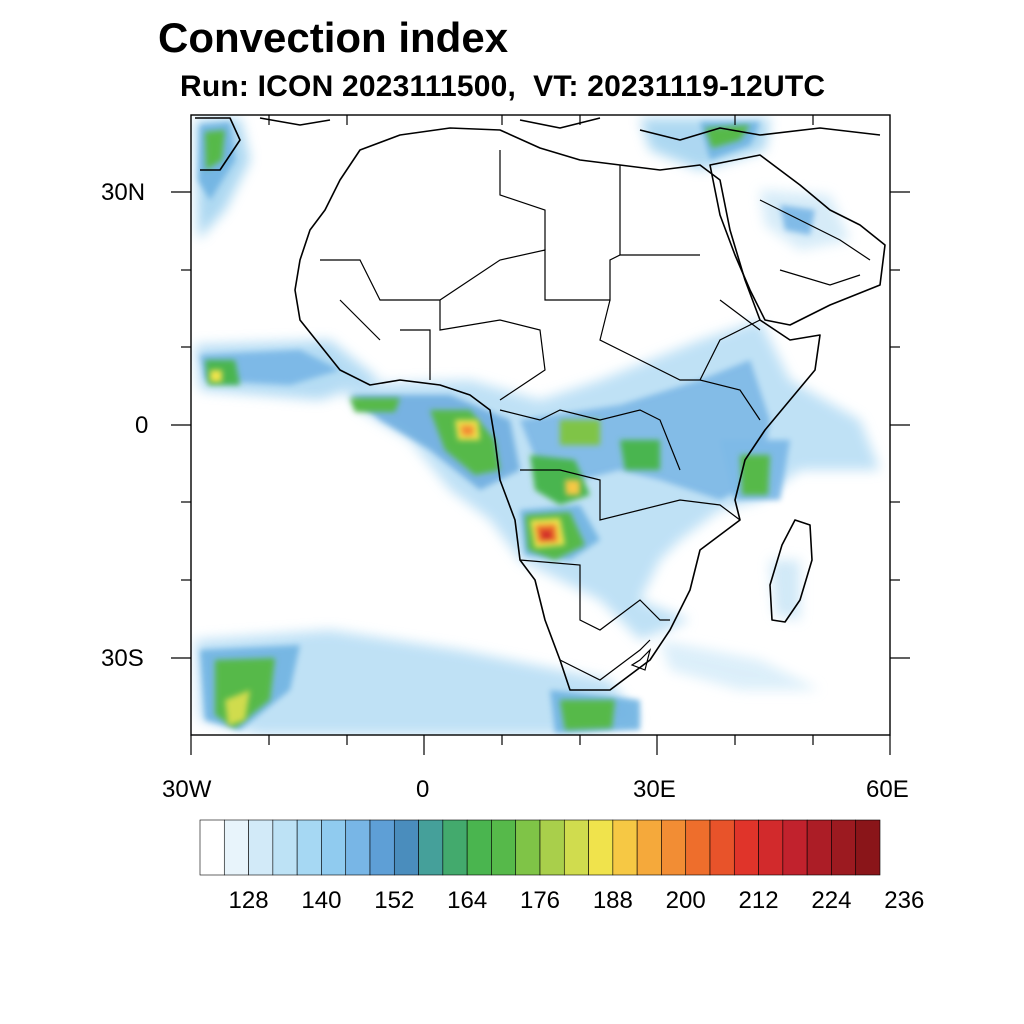 This screenshot has width=1024, height=1024. I want to click on colorbar-tick-label: 224, so click(831, 900).